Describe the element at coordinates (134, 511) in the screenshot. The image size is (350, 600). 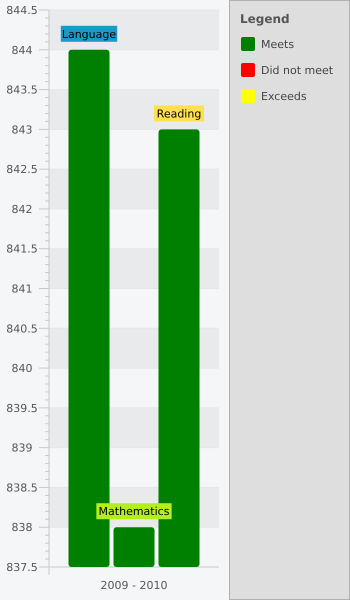
I see `x-tick-label: Mathematics` at that location.